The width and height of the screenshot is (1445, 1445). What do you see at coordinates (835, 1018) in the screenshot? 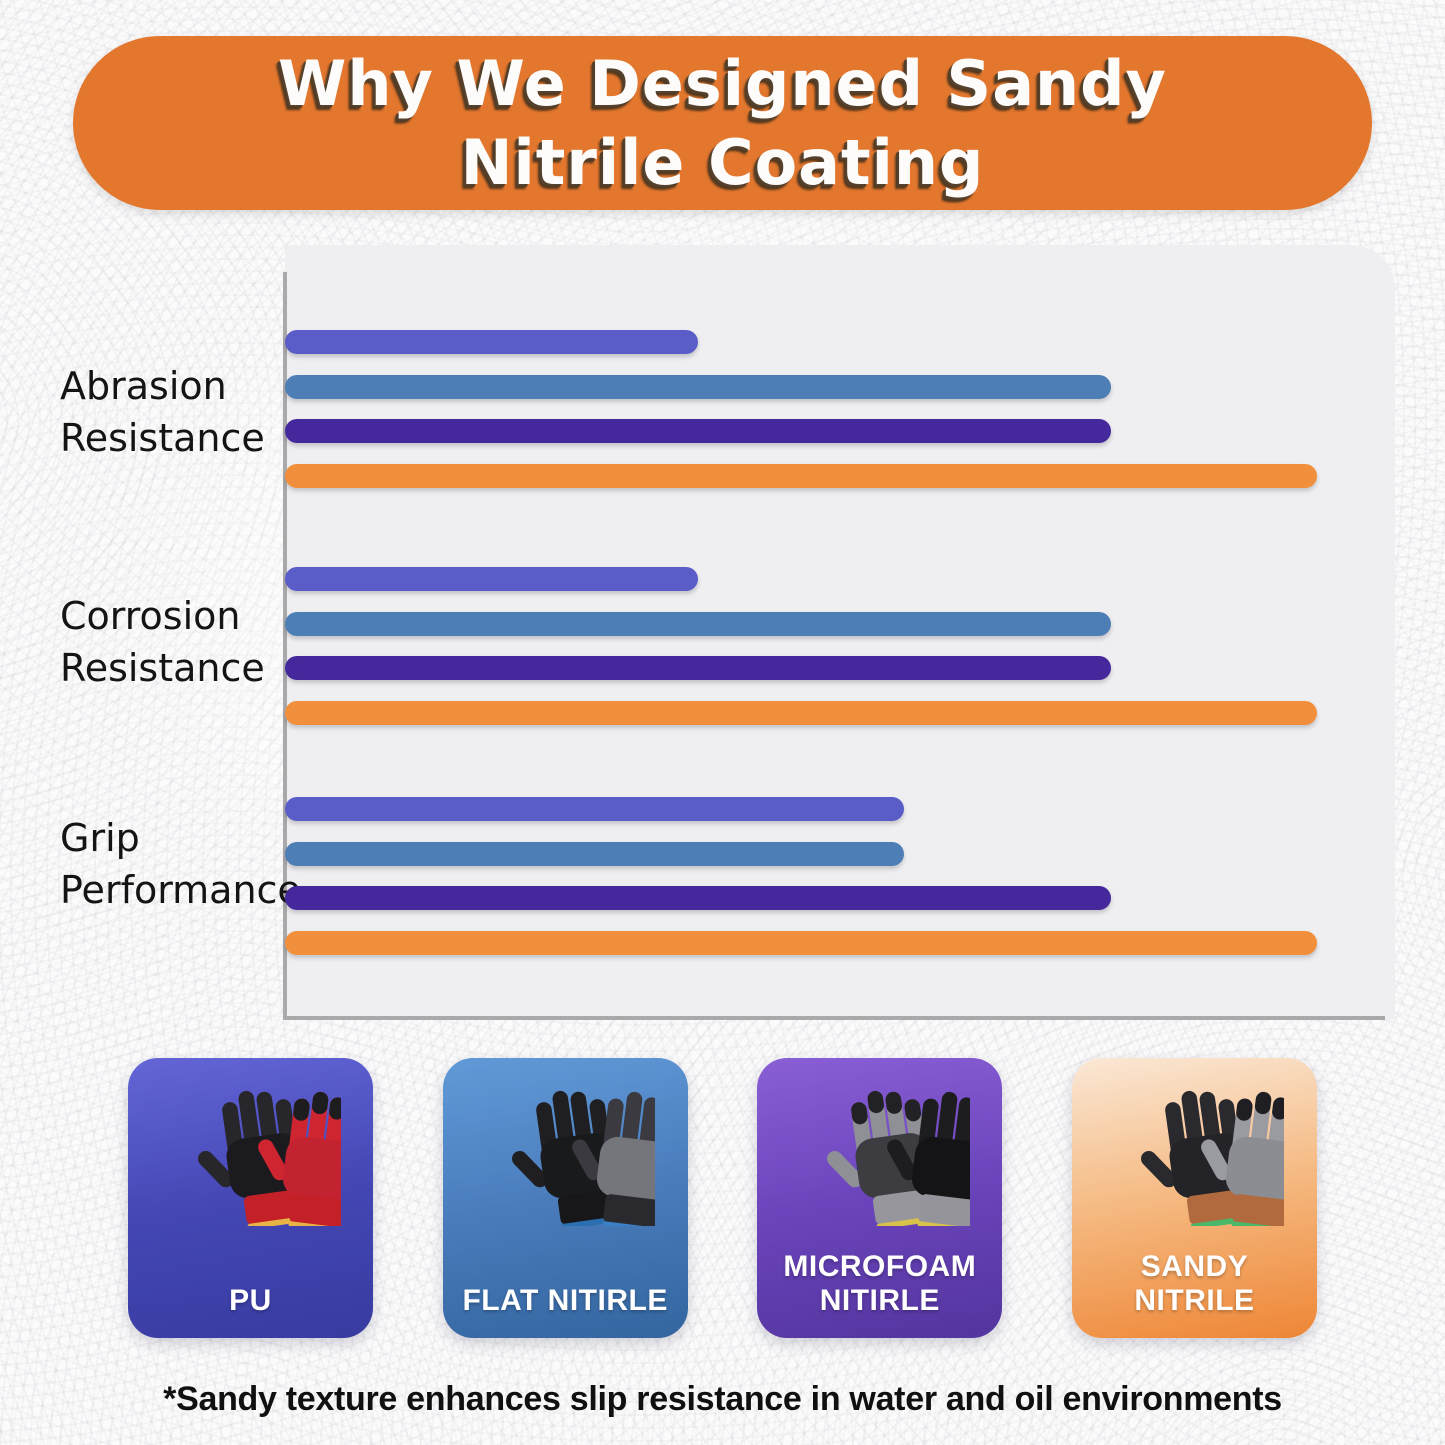
I see `chart-x-axis-line` at bounding box center [835, 1018].